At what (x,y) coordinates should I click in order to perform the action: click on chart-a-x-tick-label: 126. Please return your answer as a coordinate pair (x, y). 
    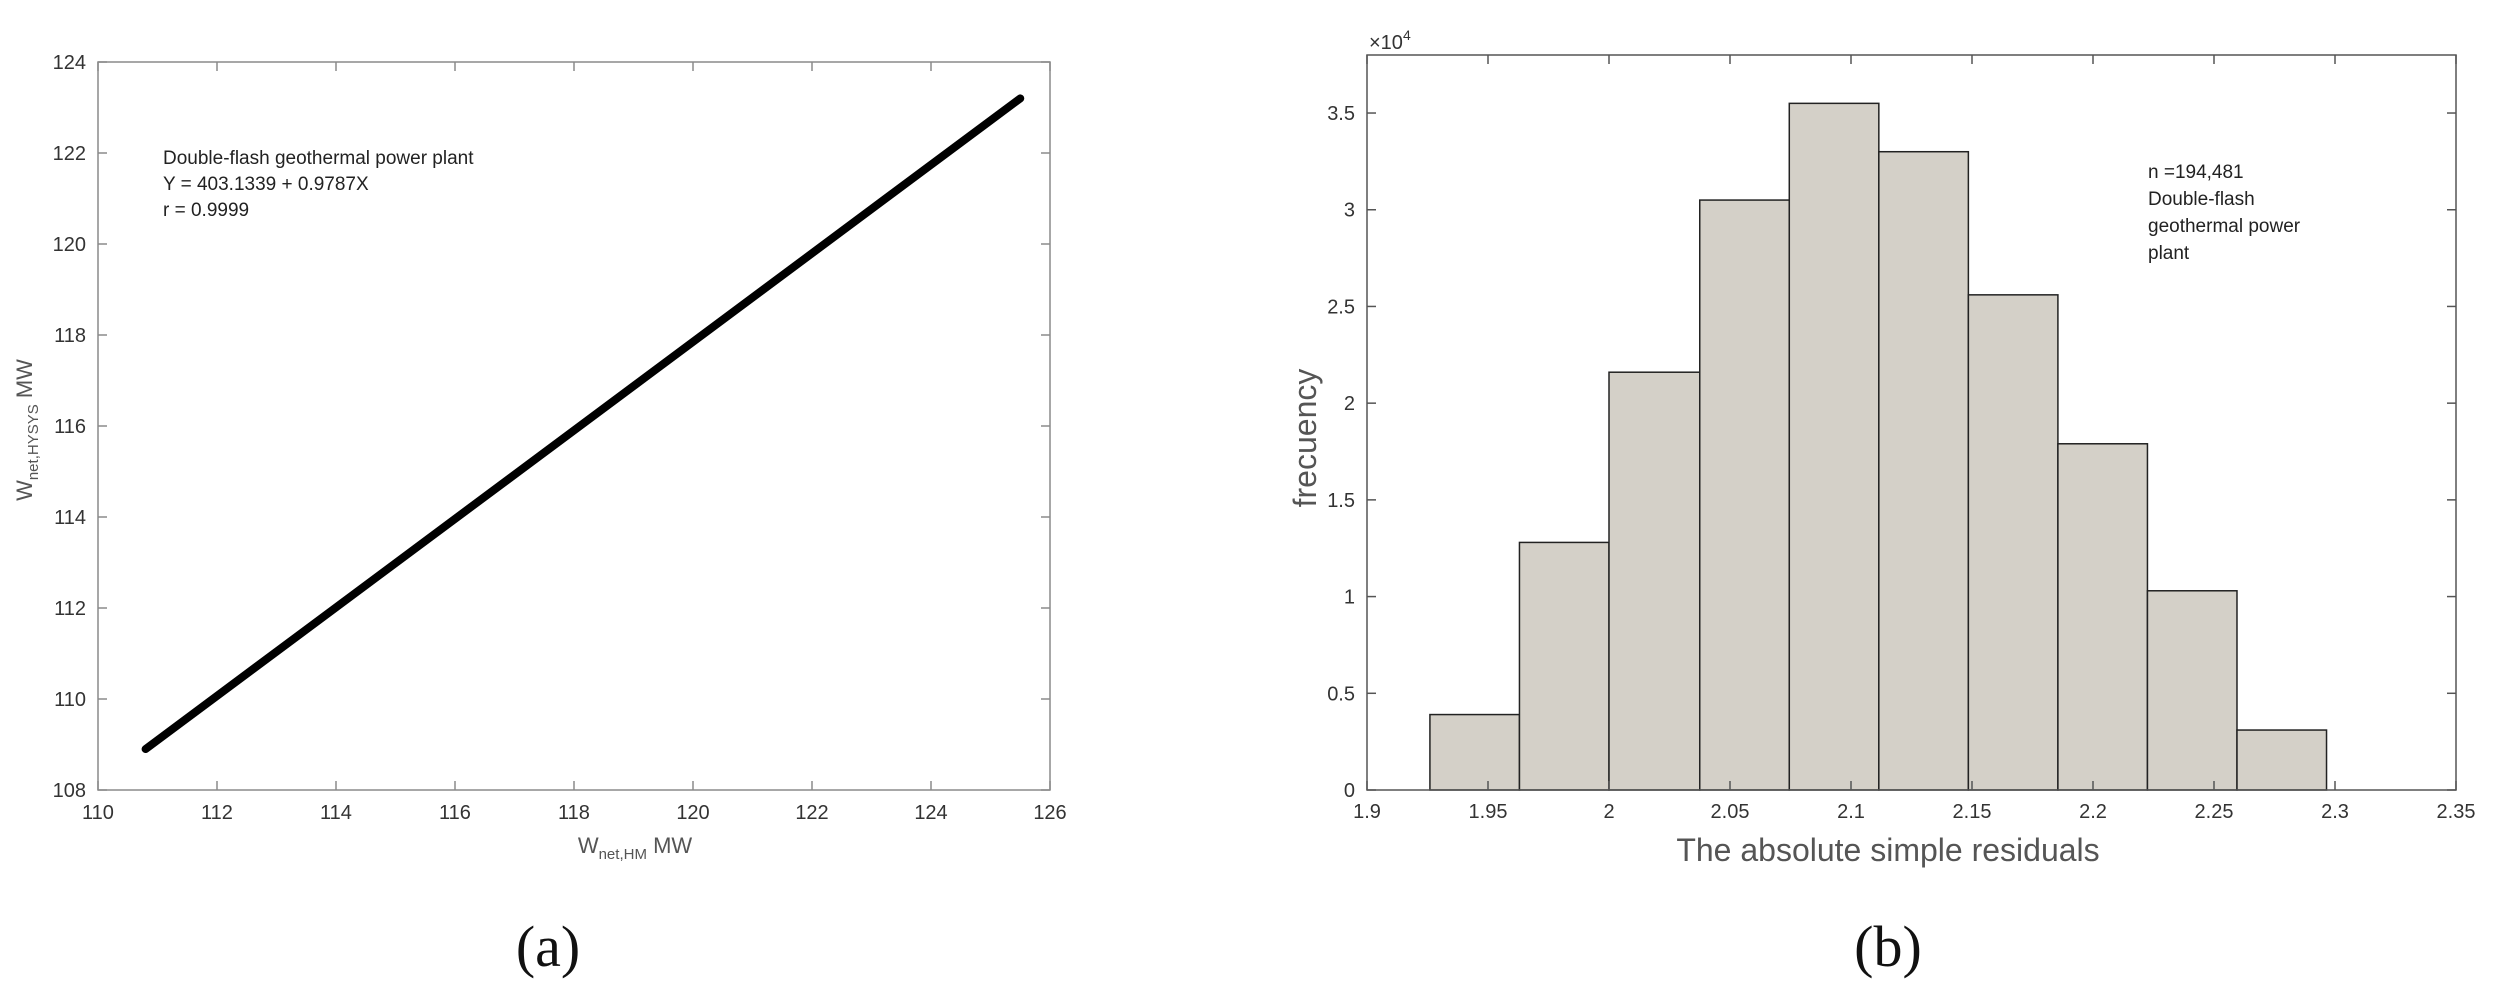
    Looking at the image, I should click on (1049, 813).